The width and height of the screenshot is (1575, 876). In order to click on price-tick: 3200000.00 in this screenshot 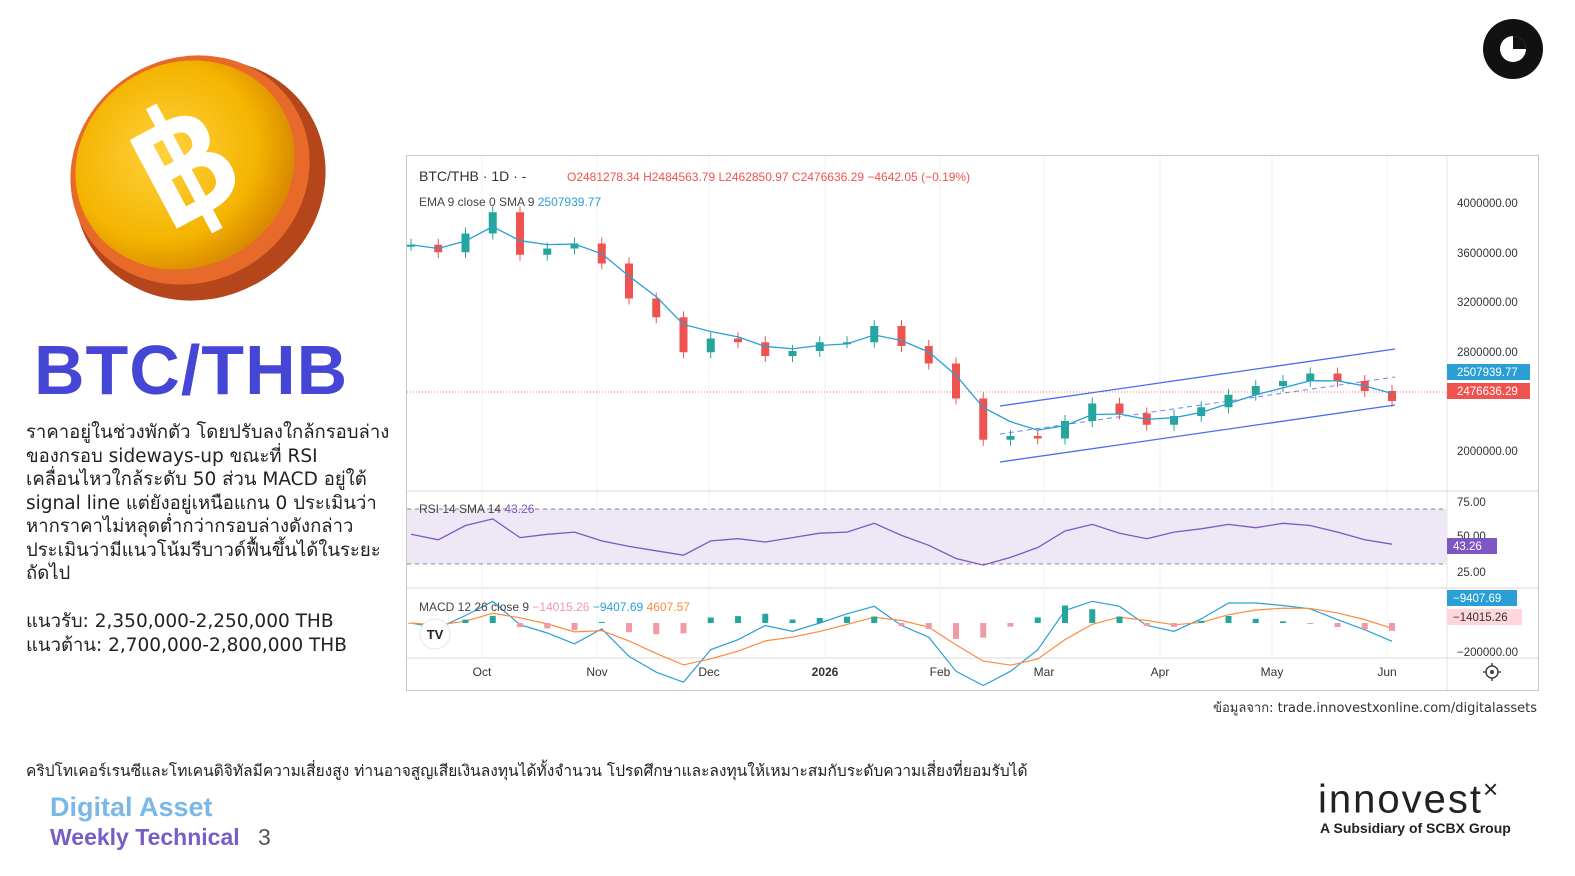, I will do `click(1487, 303)`.